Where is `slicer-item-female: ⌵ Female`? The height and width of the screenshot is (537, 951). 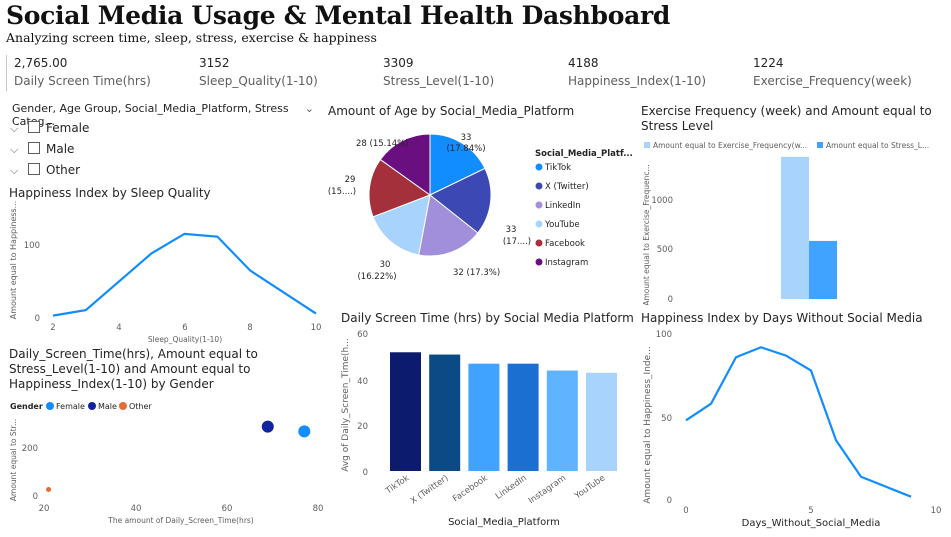 slicer-item-female: ⌵ Female is located at coordinates (49, 130).